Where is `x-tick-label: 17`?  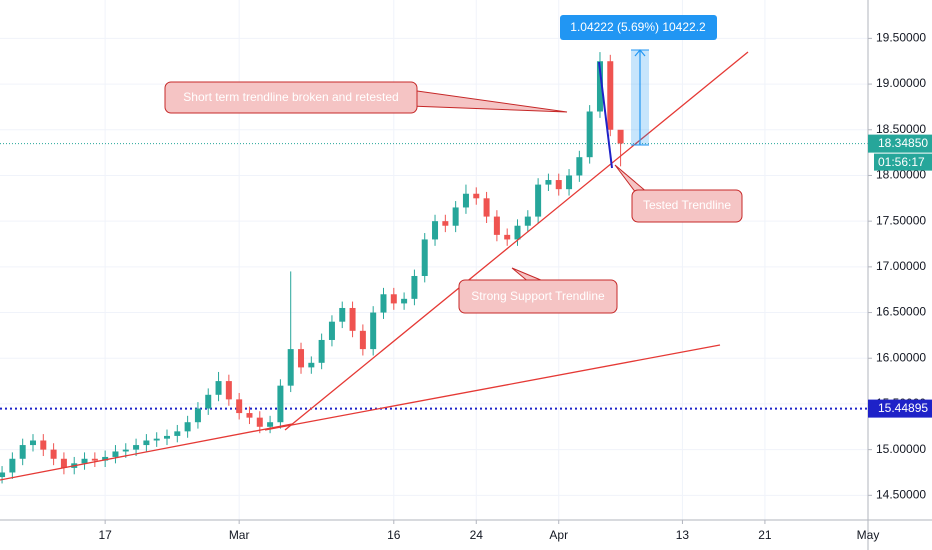 x-tick-label: 17 is located at coordinates (105, 535).